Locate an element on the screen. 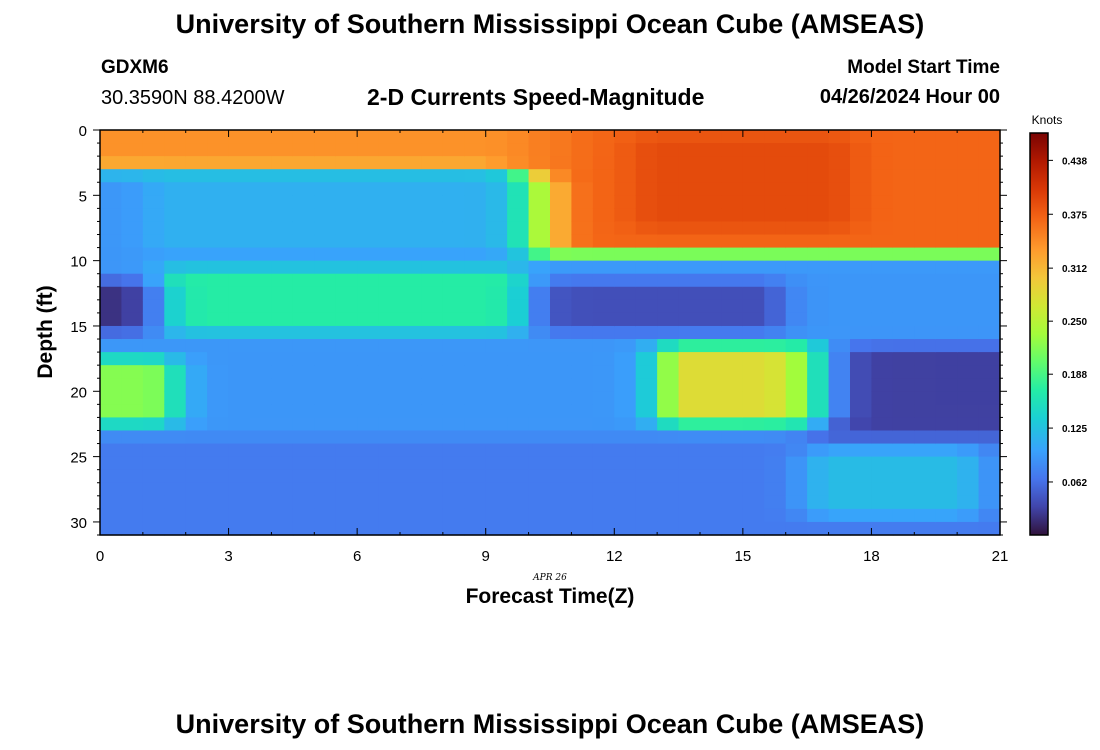 Image resolution: width=1100 pixels, height=750 pixels. chart-subtitle: 2-D Currents Speed-Magnitude is located at coordinates (536, 97).